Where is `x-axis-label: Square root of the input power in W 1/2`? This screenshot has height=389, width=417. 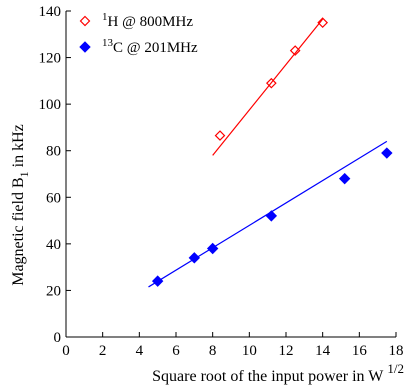
x-axis-label: Square root of the input power in W 1/2 is located at coordinates (278, 373).